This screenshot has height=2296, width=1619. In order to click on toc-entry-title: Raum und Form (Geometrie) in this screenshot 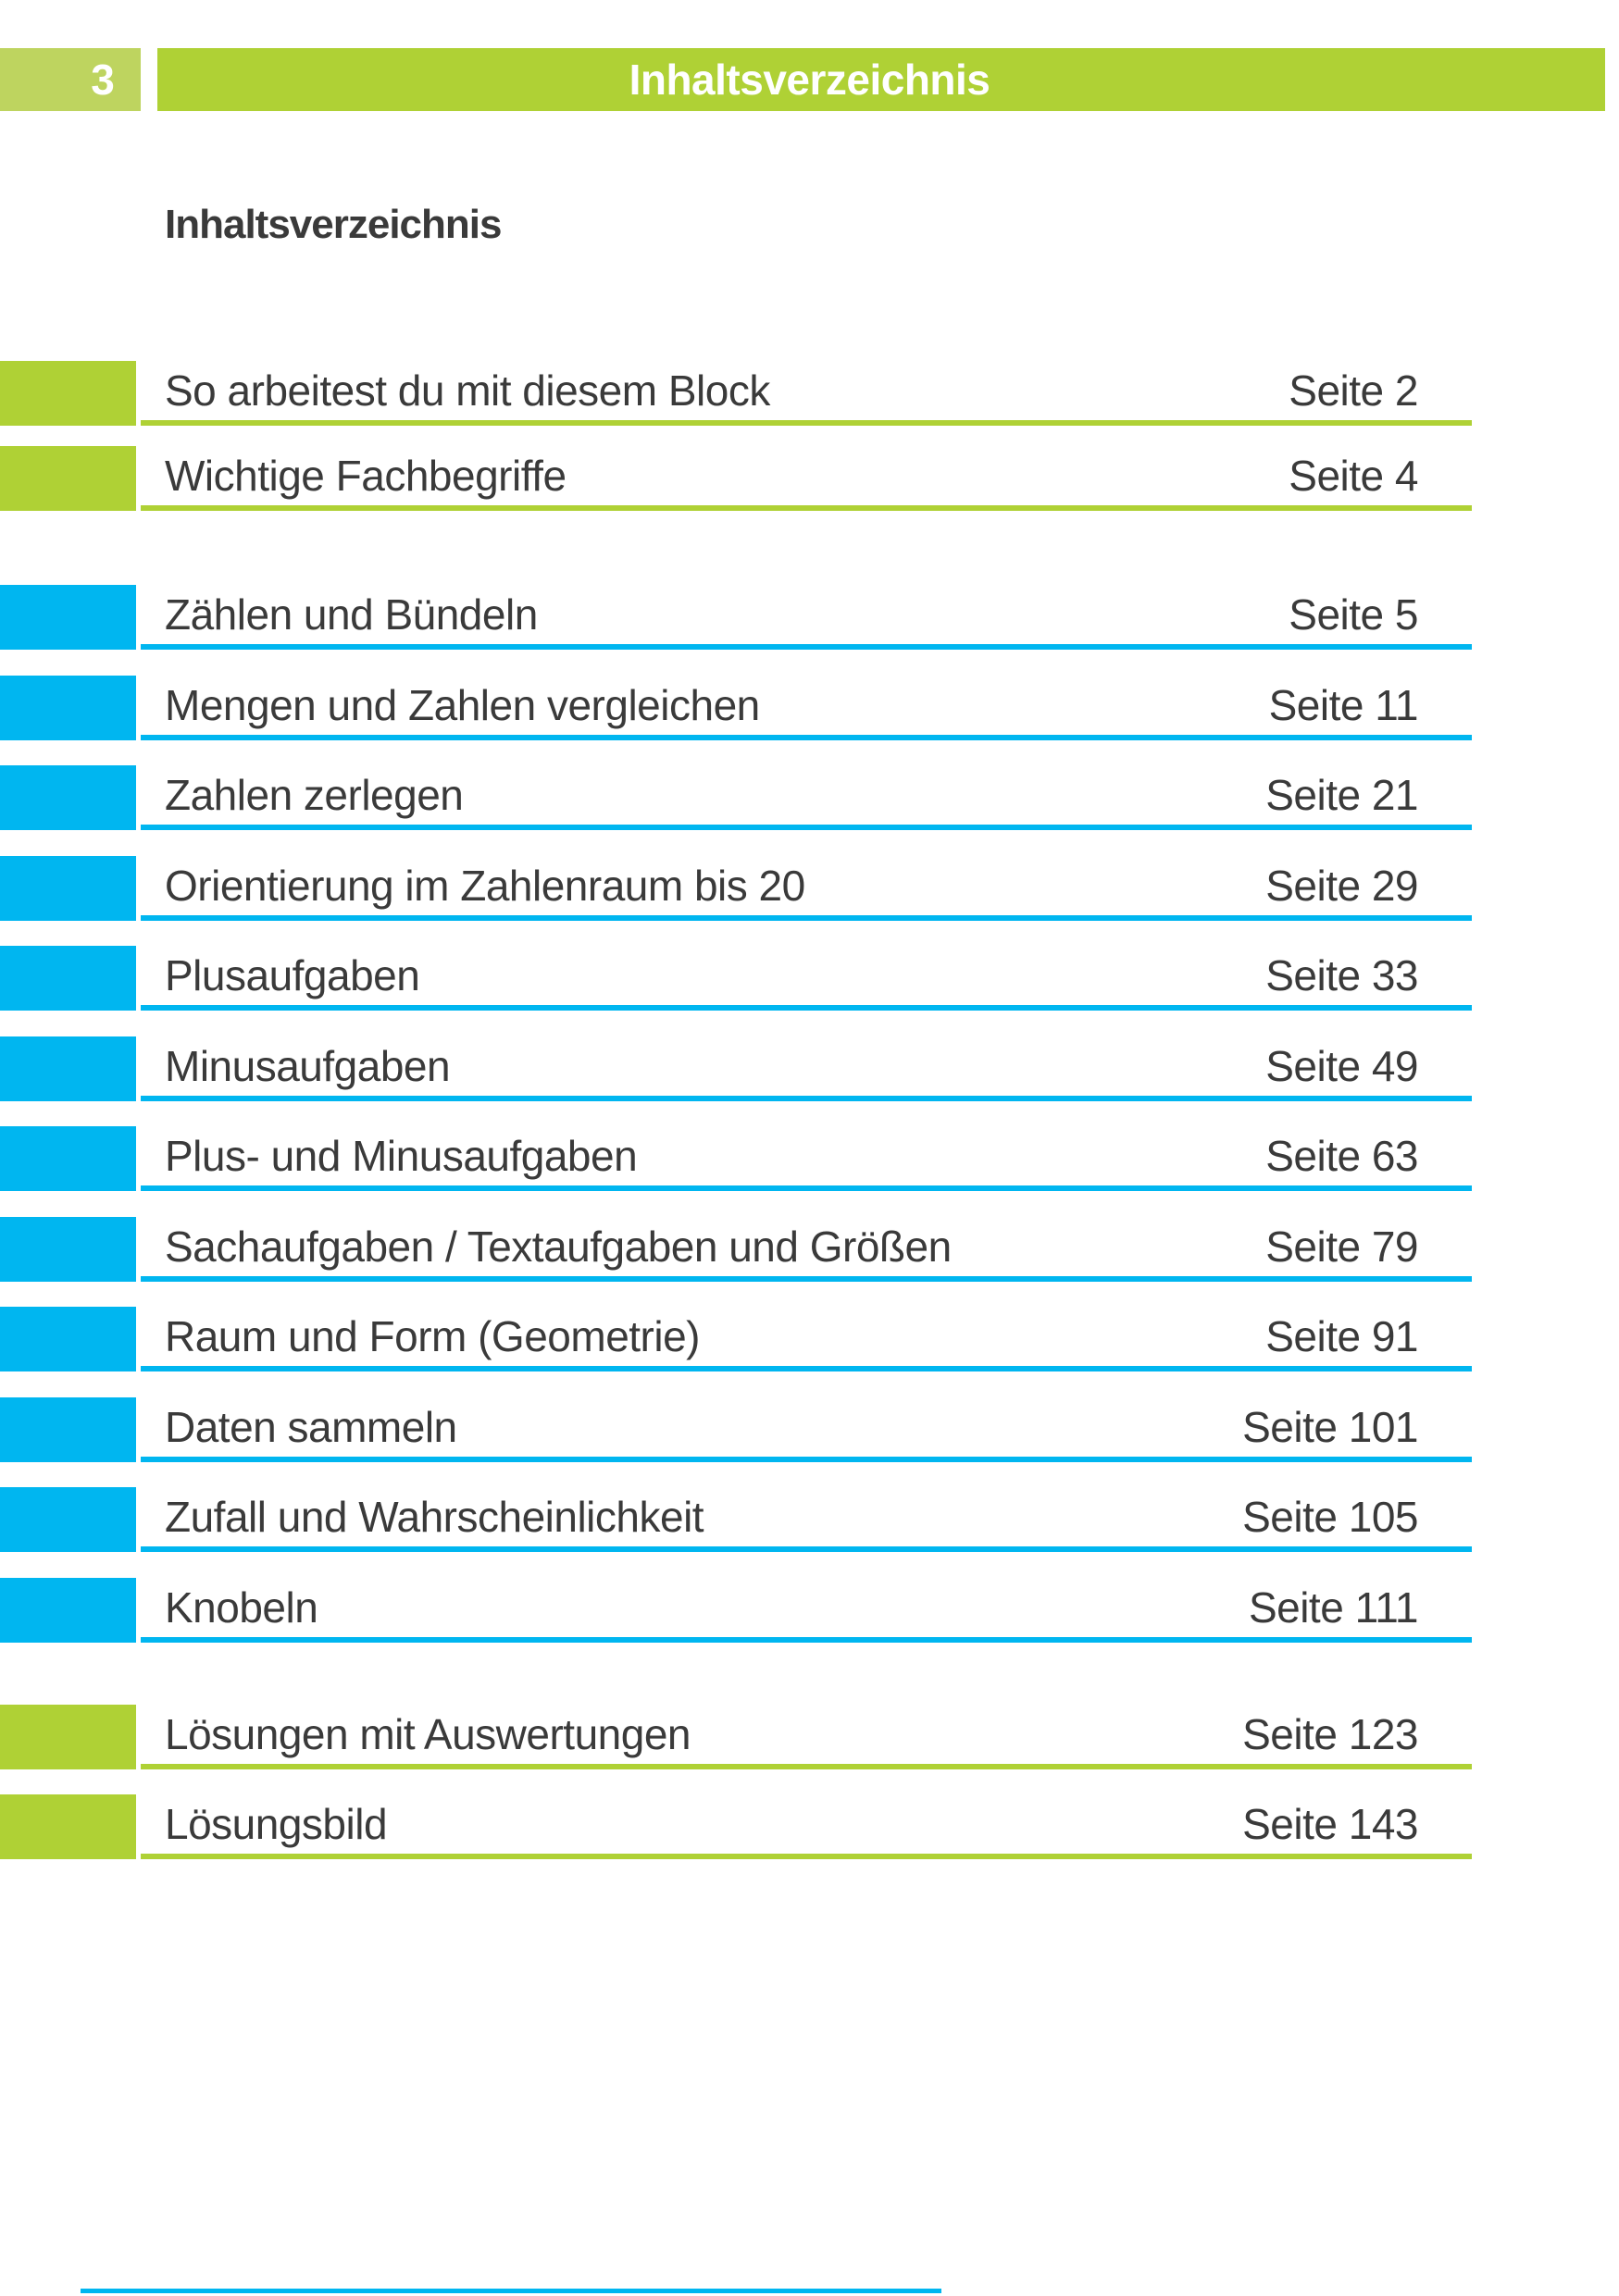, I will do `click(433, 1336)`.